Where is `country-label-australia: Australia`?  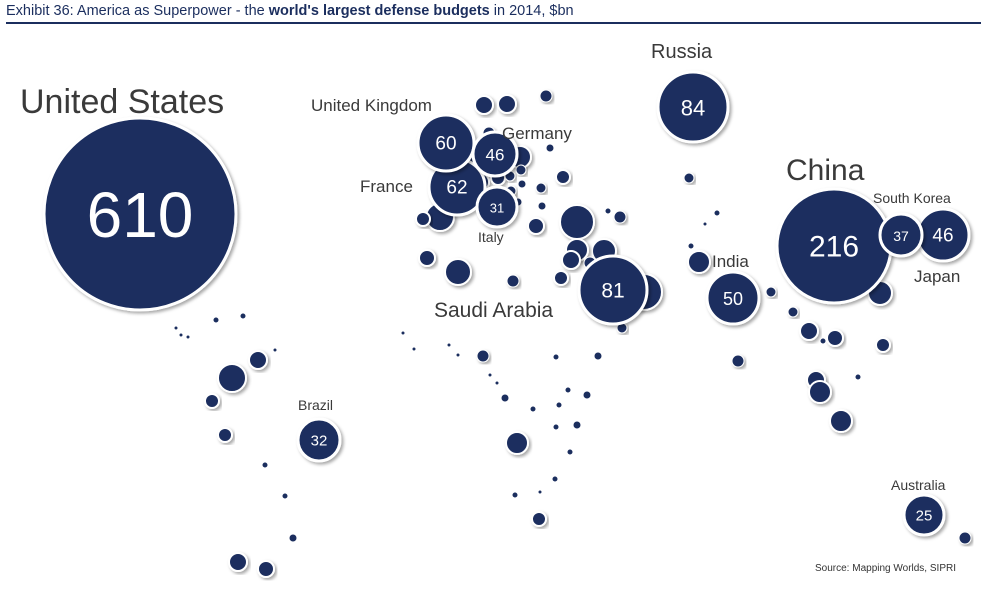
country-label-australia: Australia is located at coordinates (918, 485).